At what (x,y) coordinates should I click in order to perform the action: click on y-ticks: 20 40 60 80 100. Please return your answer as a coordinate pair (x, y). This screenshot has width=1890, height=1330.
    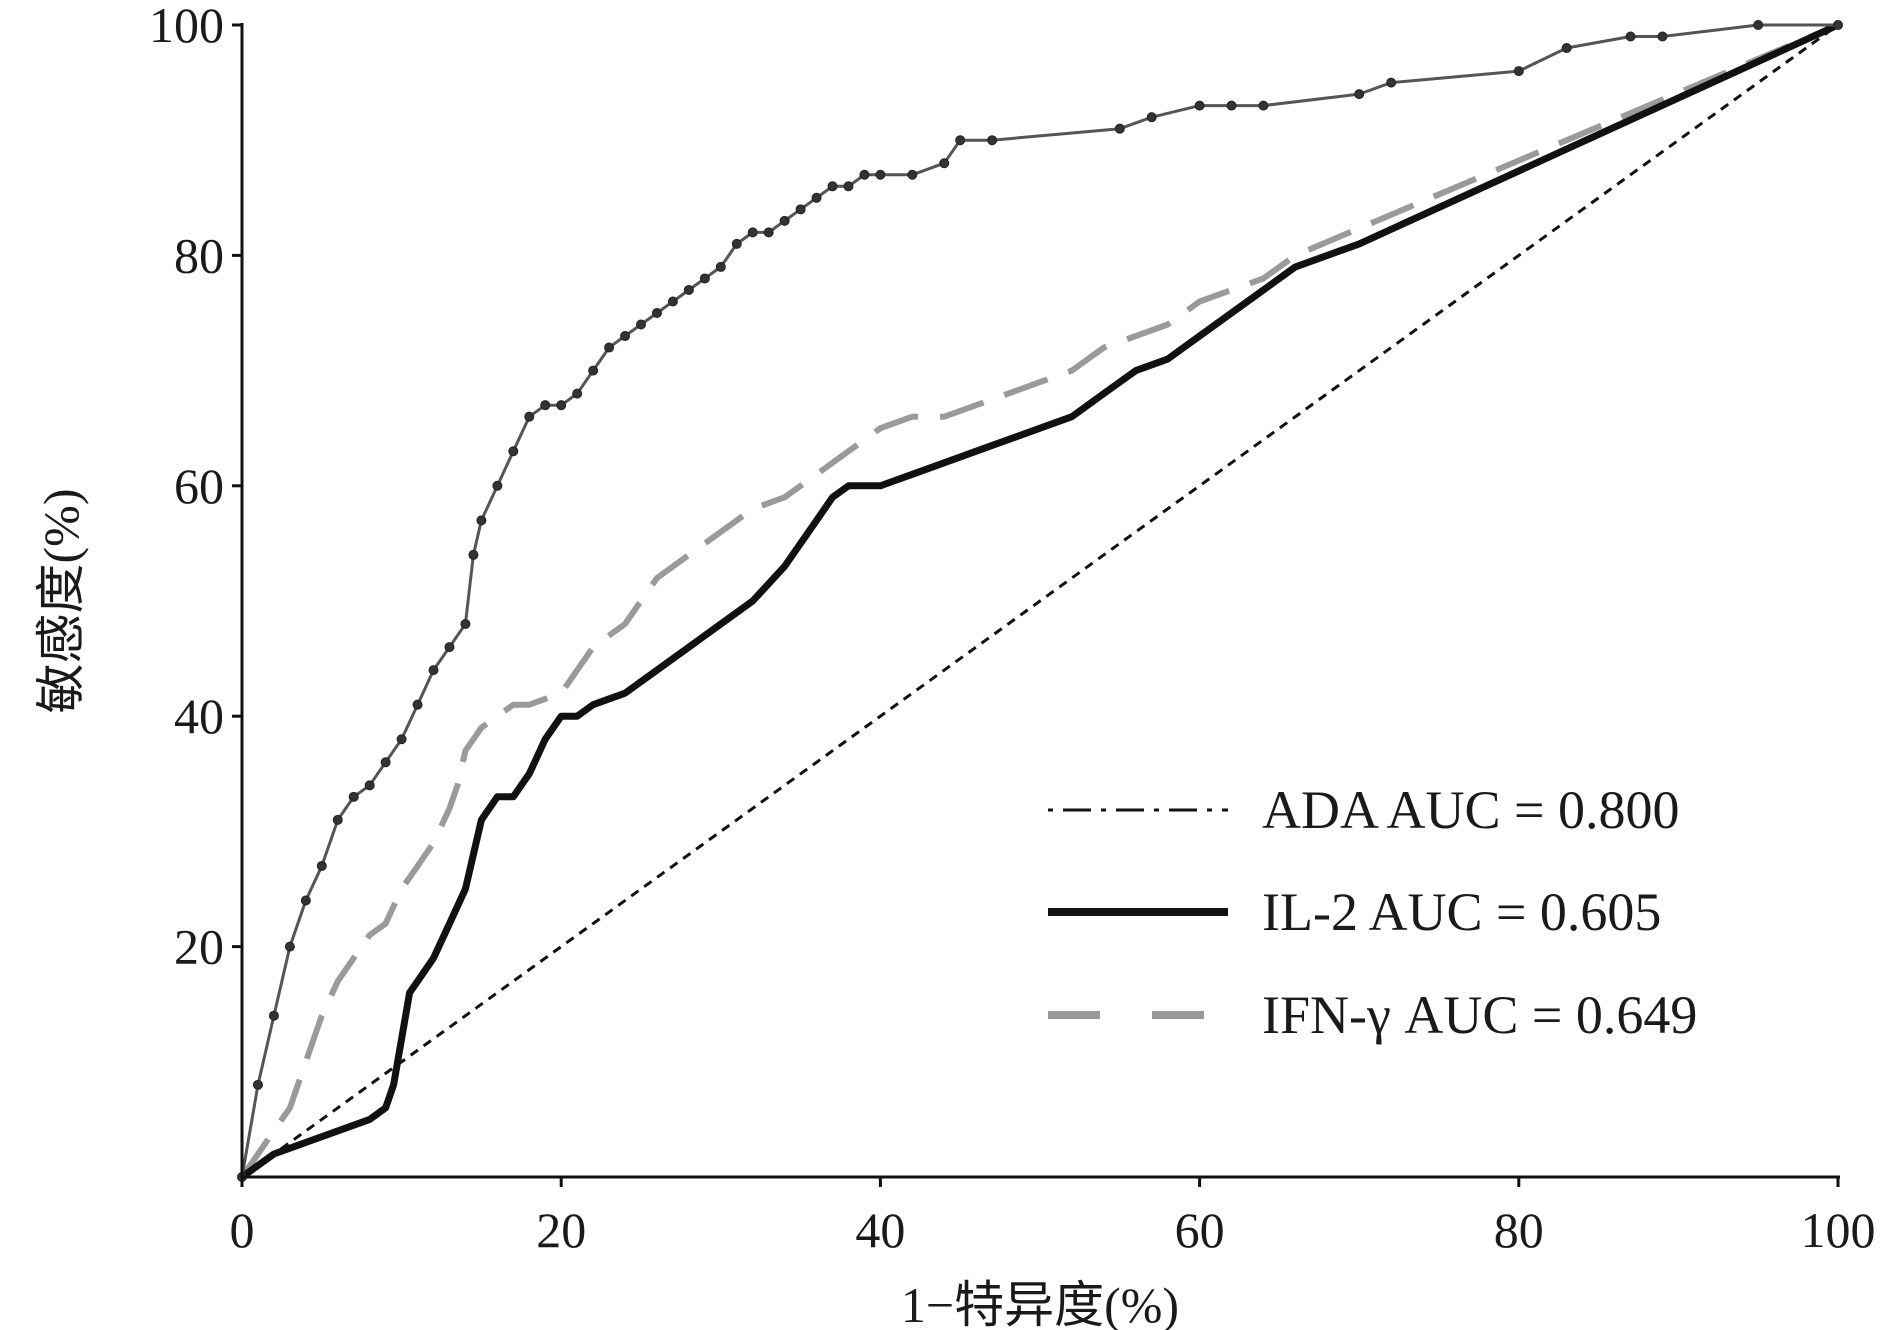
    Looking at the image, I should click on (195, 487).